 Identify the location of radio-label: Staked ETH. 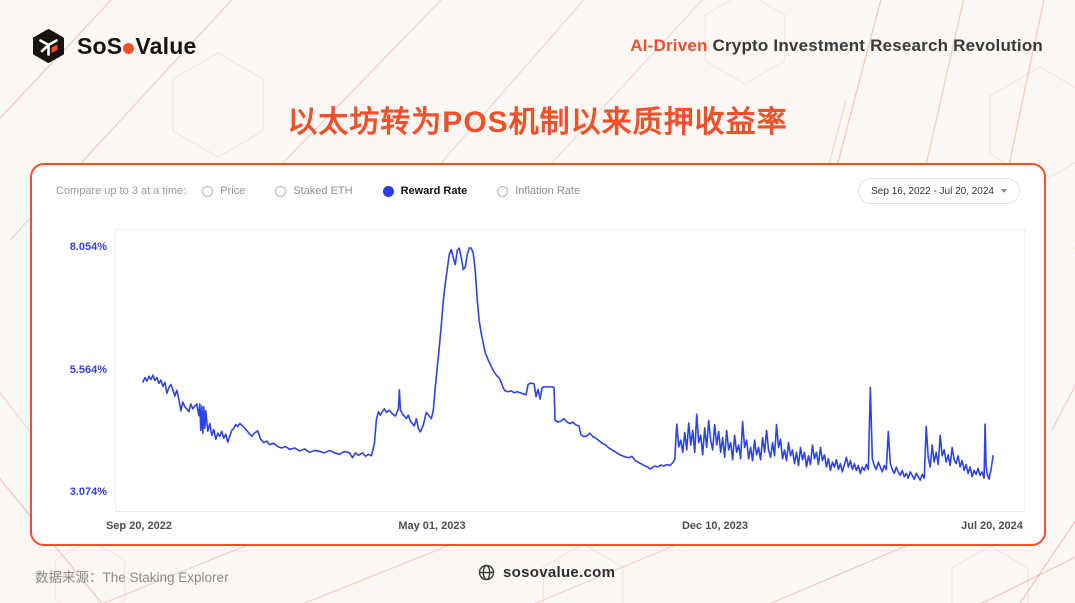
(323, 191).